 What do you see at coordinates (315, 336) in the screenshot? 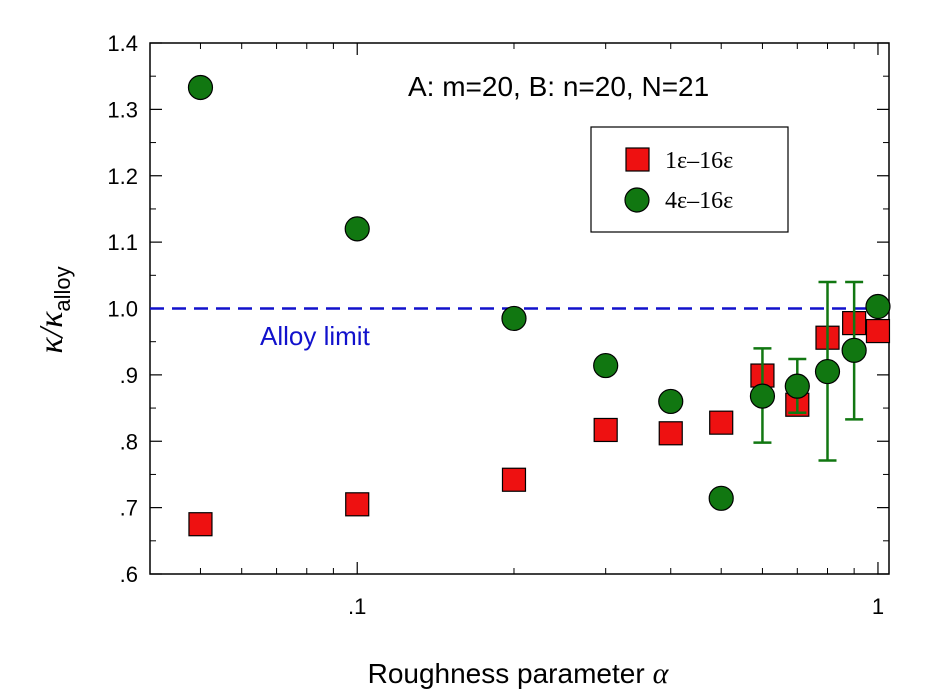
I see `alloy-limit-label: Alloy limit` at bounding box center [315, 336].